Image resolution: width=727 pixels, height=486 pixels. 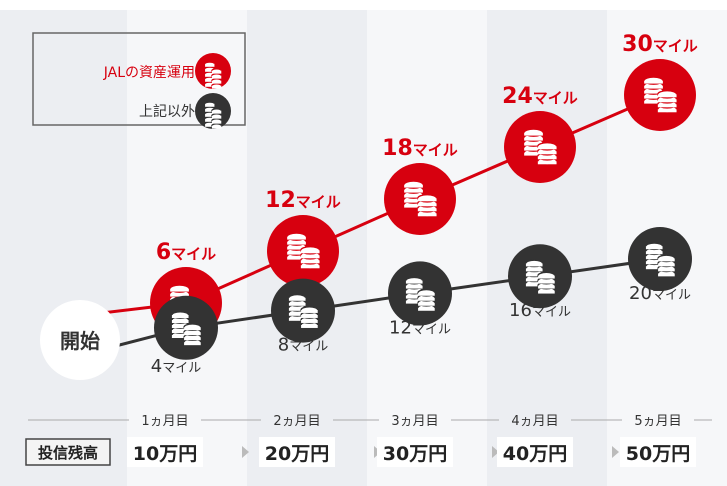 What do you see at coordinates (397, 148) in the screenshot?
I see `value: 18` at bounding box center [397, 148].